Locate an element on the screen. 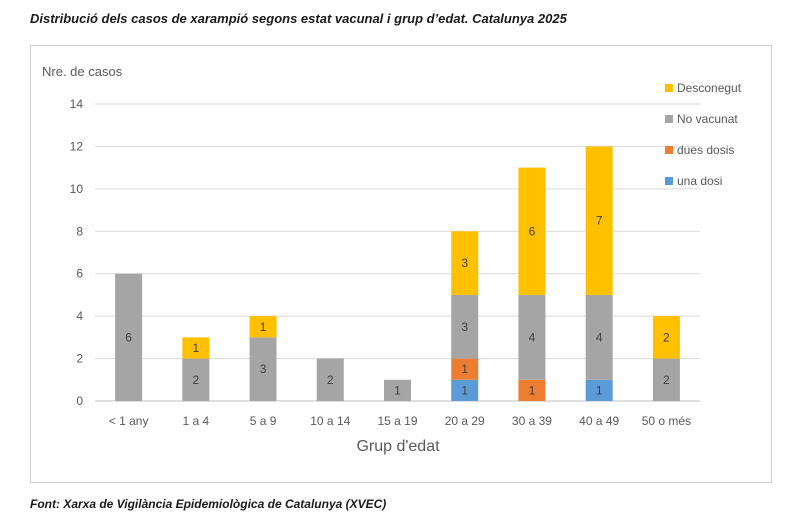 The width and height of the screenshot is (790, 521). legend: Desconegut No vacunat dues dosis una dosi is located at coordinates (703, 134).